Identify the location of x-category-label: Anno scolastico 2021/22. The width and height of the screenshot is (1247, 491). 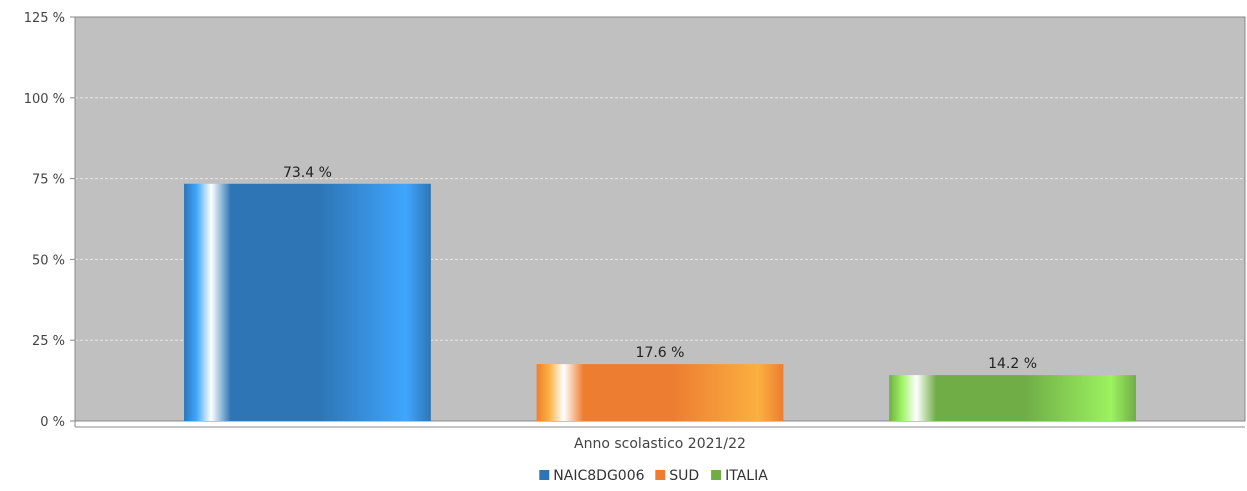
(660, 444).